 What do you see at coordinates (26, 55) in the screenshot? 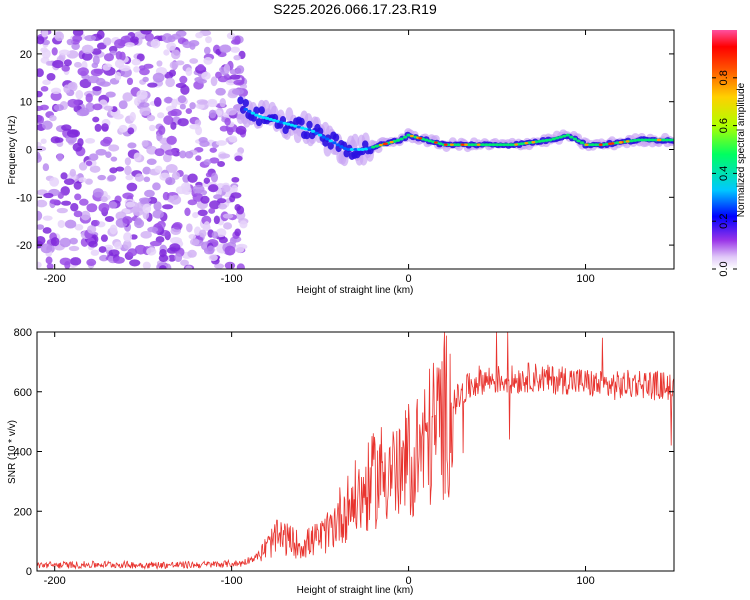
I see `y-tick-label: 20` at bounding box center [26, 55].